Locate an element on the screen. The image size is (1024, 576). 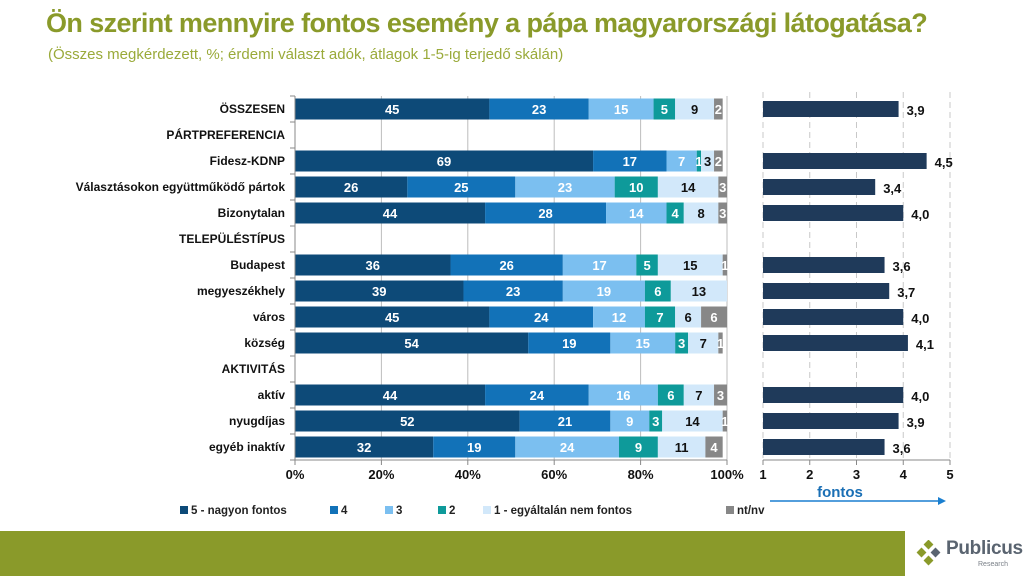
logo-mark-icon is located at coordinates (928, 553).